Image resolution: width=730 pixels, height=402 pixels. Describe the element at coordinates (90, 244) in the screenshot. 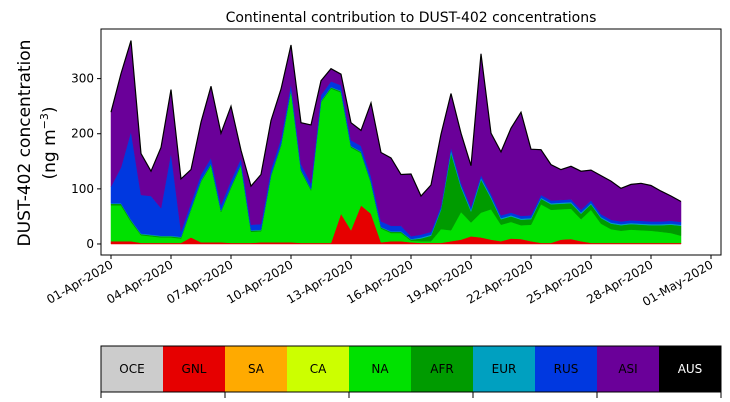

I see `y-tick-label: 0` at that location.